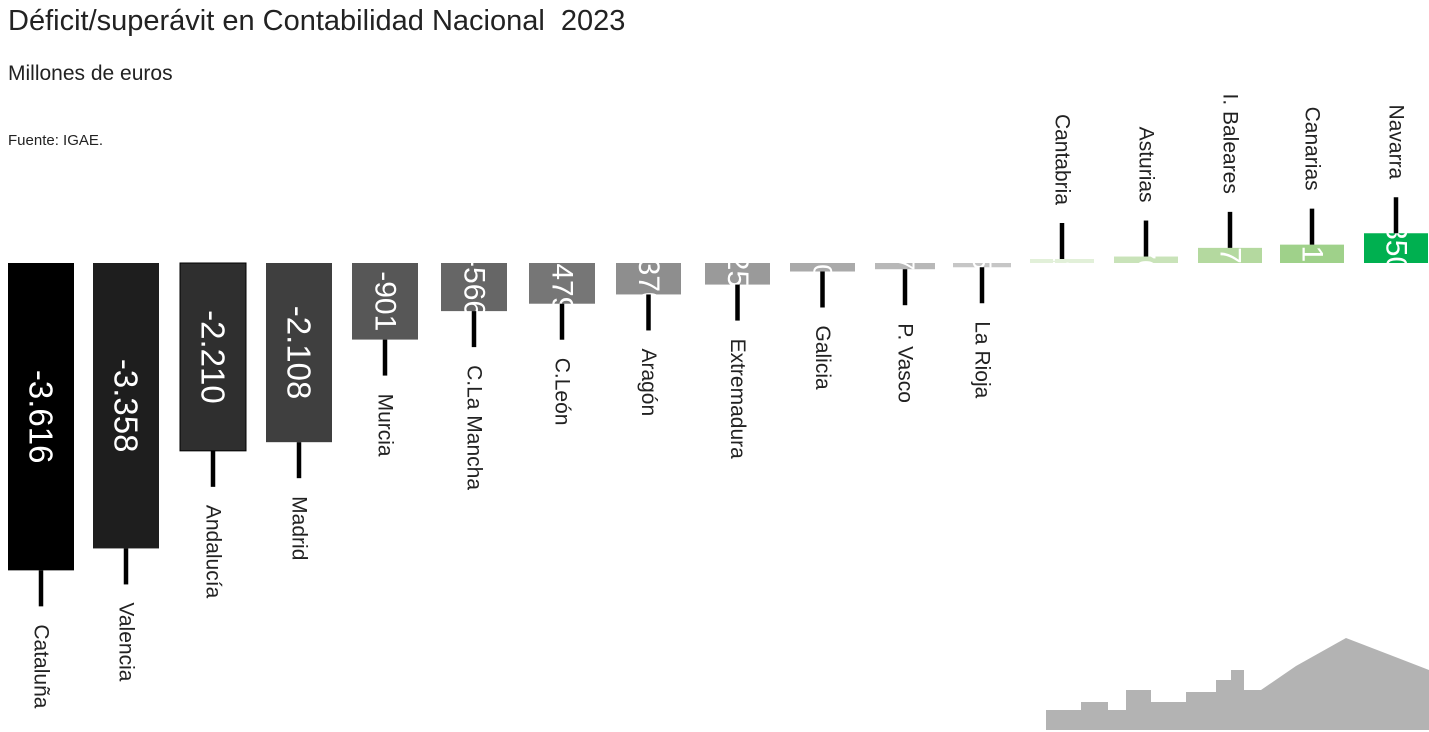 This screenshot has width=1429, height=732. Describe the element at coordinates (126, 641) in the screenshot. I see `region-label-valencia: Valencia` at that location.